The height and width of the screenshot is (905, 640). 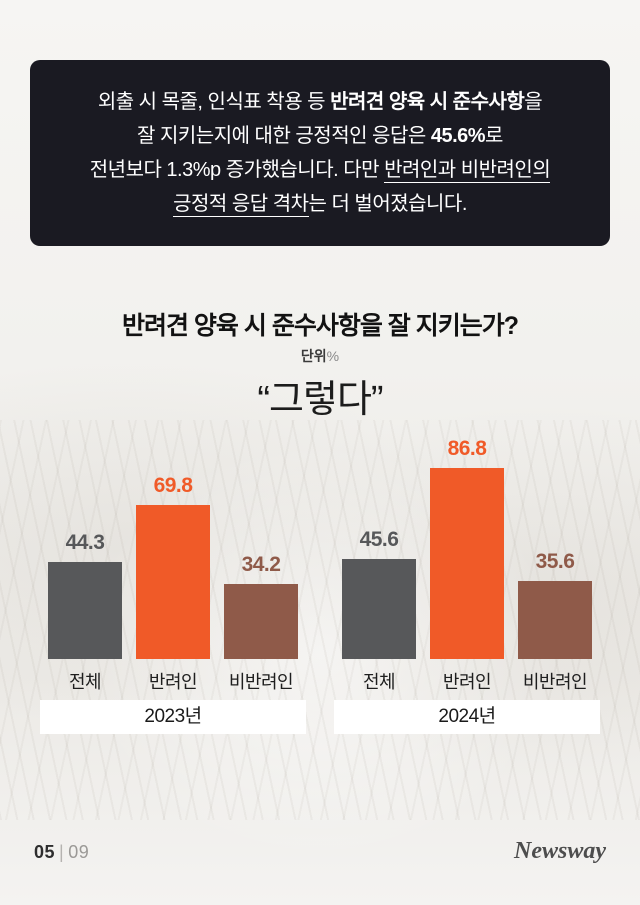 What do you see at coordinates (467, 171) in the screenshot?
I see `intro-segment-underline: 반려인과 비반려인의` at bounding box center [467, 171].